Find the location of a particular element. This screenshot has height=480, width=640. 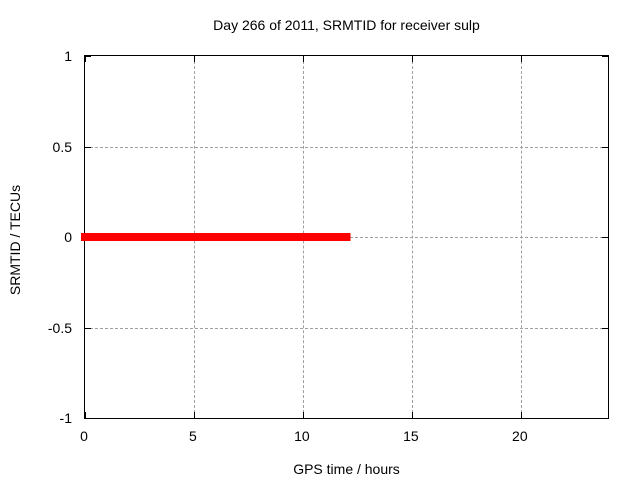

x-tick-label: 5 is located at coordinates (193, 436).